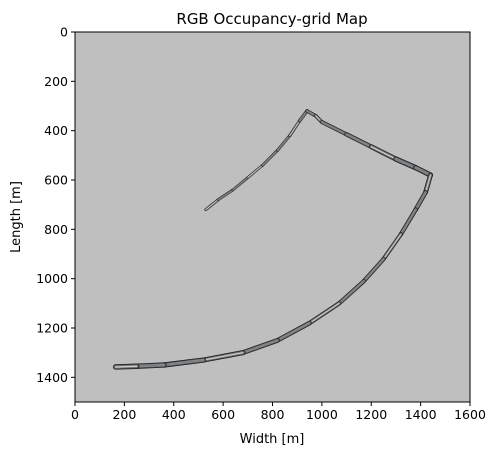 The width and height of the screenshot is (496, 455). Describe the element at coordinates (272, 439) in the screenshot. I see `x-axis-label: Width [m]` at that location.